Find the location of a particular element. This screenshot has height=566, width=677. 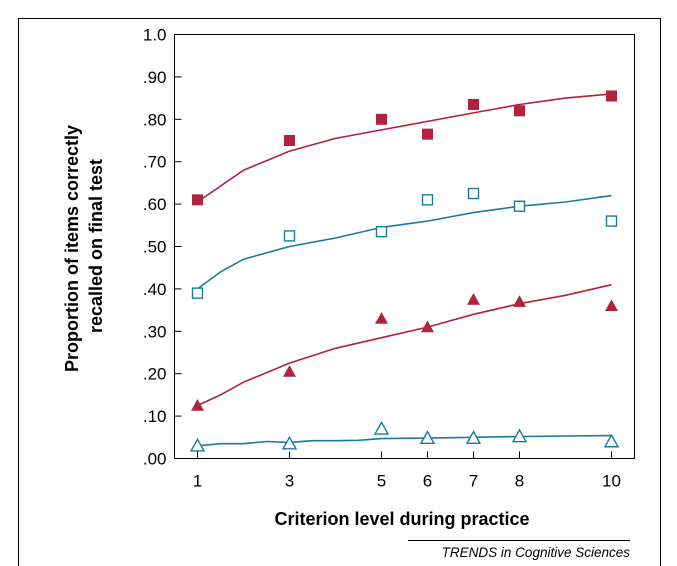

y-tick-label: .20 is located at coordinates (155, 374).